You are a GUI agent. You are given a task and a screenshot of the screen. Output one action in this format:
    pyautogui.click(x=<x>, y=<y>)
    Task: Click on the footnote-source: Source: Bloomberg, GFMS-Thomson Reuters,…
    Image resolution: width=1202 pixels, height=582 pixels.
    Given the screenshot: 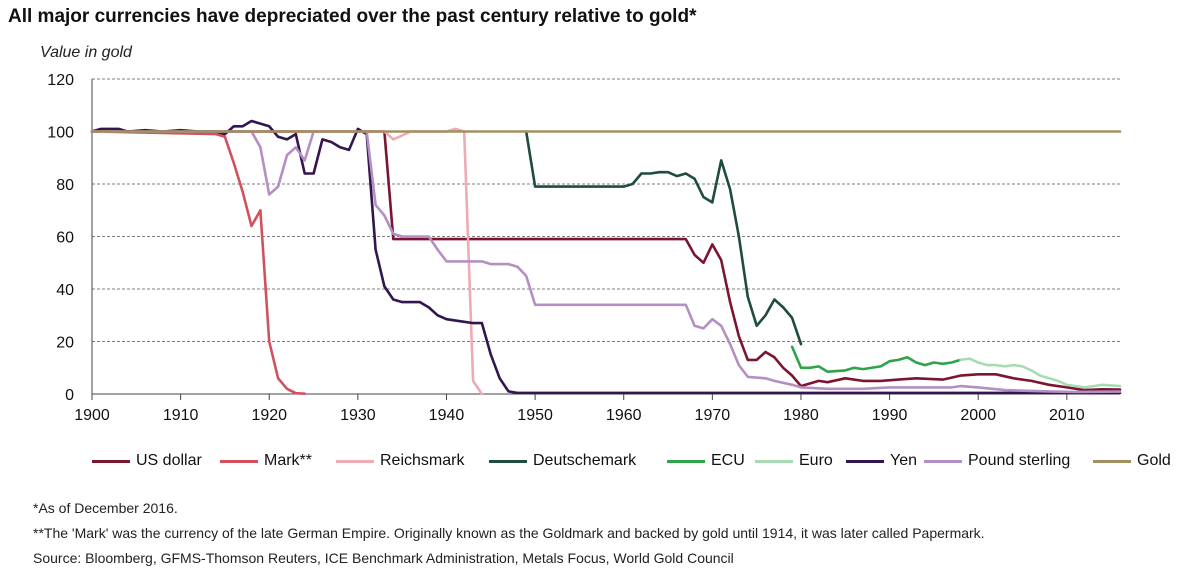 What is the action you would take?
    pyautogui.click(x=383, y=558)
    